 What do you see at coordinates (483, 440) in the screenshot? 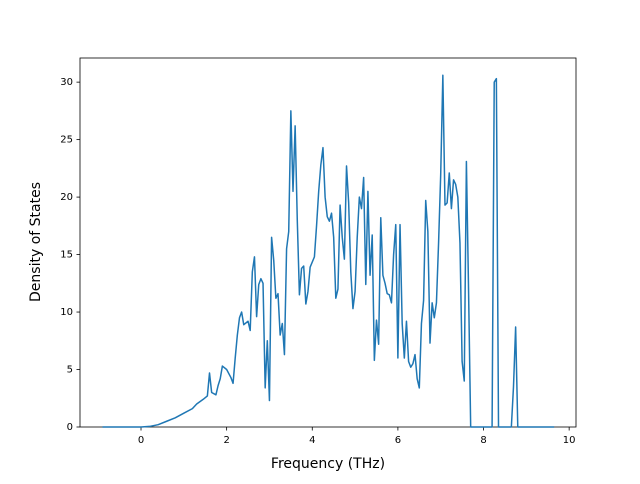
I see `x-tick-label: 8` at bounding box center [483, 440].